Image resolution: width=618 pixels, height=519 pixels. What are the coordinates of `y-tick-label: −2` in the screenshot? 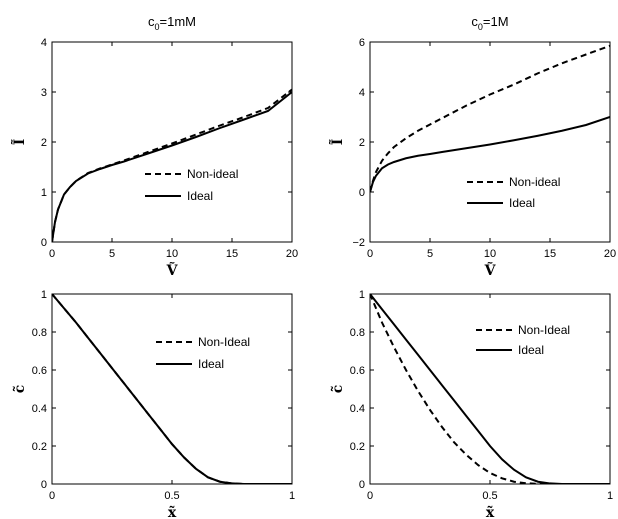 It's located at (358, 243).